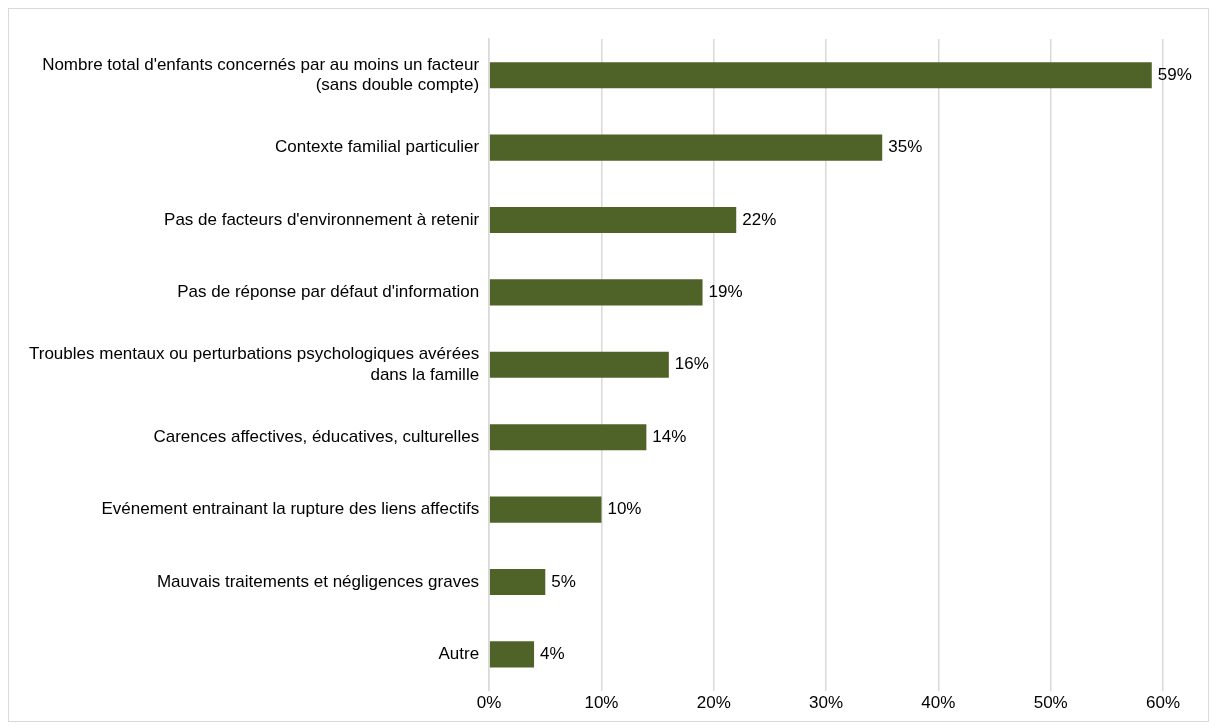 This screenshot has height=728, width=1217. I want to click on data-label: 5%, so click(563, 581).